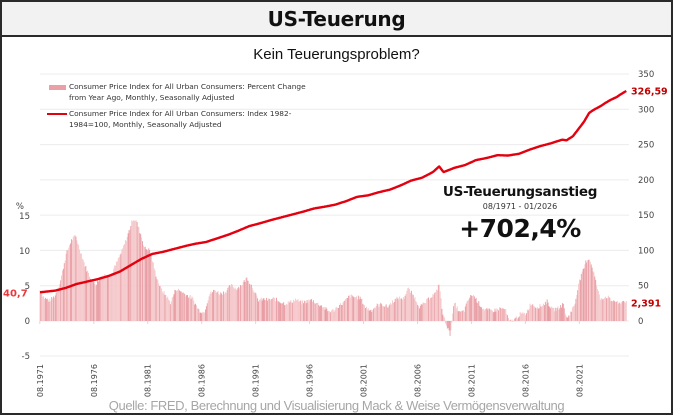 Image resolution: width=673 pixels, height=415 pixels. What do you see at coordinates (57, 87) in the screenshot?
I see `legend-swatch-bar` at bounding box center [57, 87].